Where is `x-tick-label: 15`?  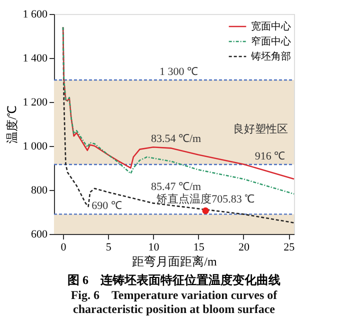
x-tick-label: 15 is located at coordinates (199, 248).